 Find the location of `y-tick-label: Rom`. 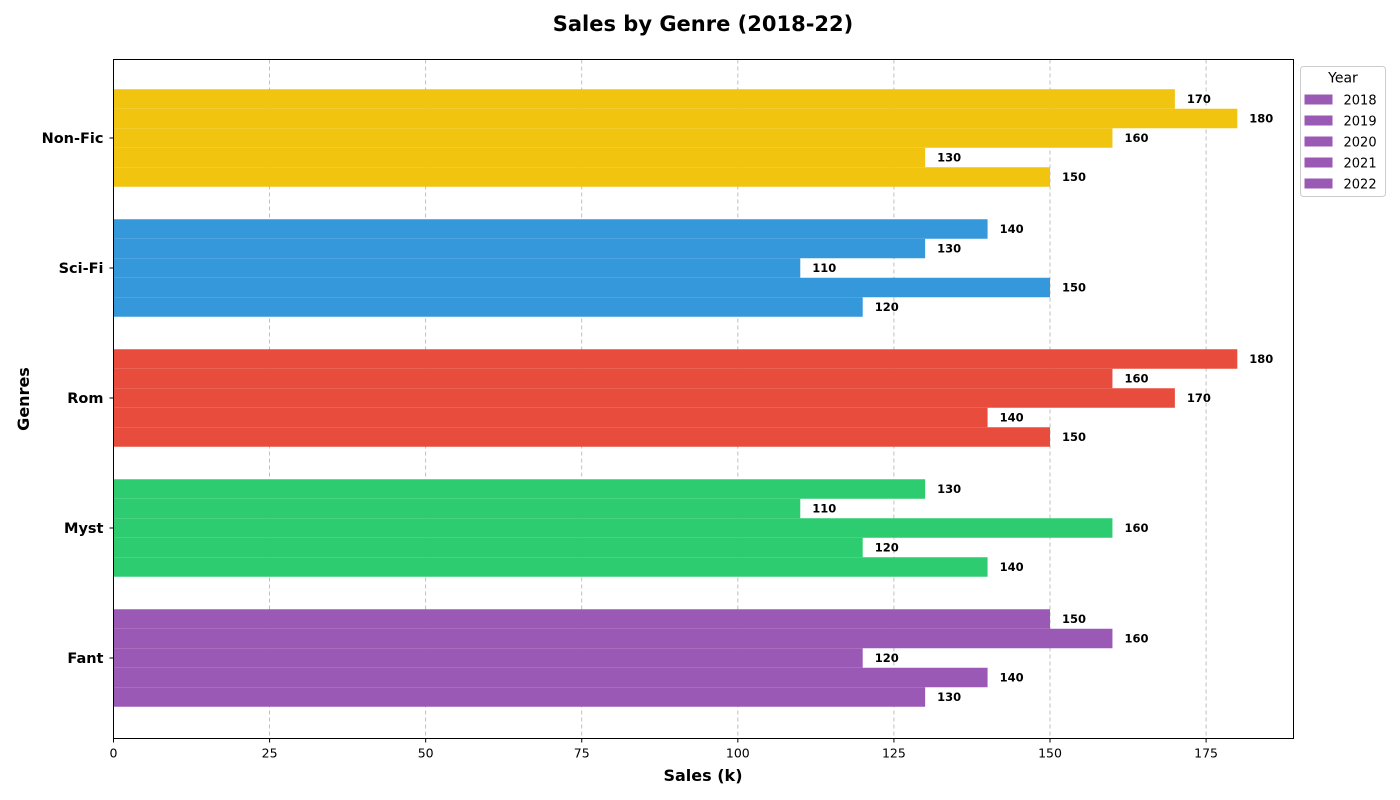

y-tick-label: Rom is located at coordinates (85, 399).